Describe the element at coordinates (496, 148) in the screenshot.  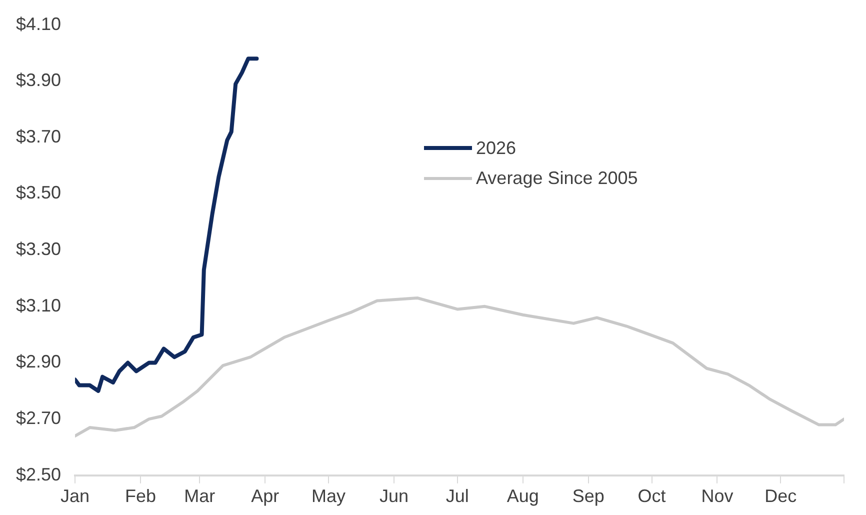
I see `legend-label: 2026` at that location.